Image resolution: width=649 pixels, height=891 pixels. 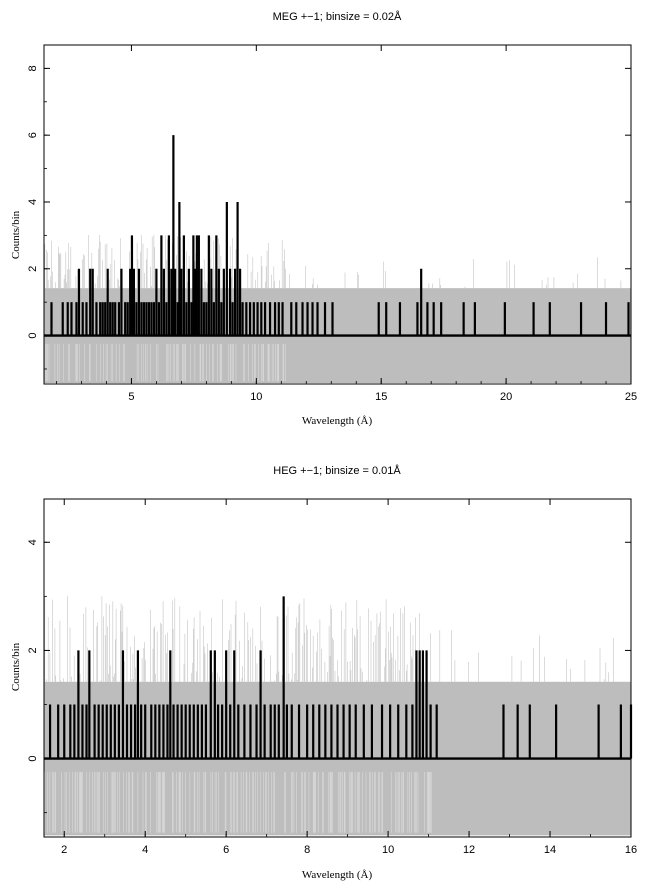 I want to click on meg-x-tick-label-1: 10, so click(x=256, y=397).